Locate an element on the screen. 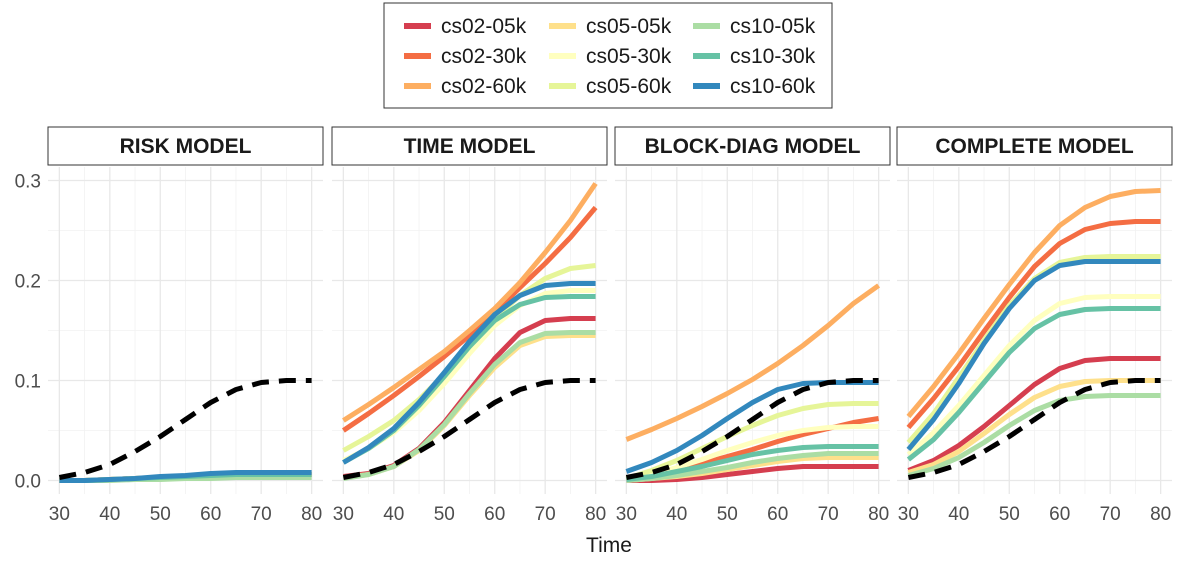 This screenshot has width=1181, height=563. legend-label-cs02-60k: cs02-60k is located at coordinates (484, 86).